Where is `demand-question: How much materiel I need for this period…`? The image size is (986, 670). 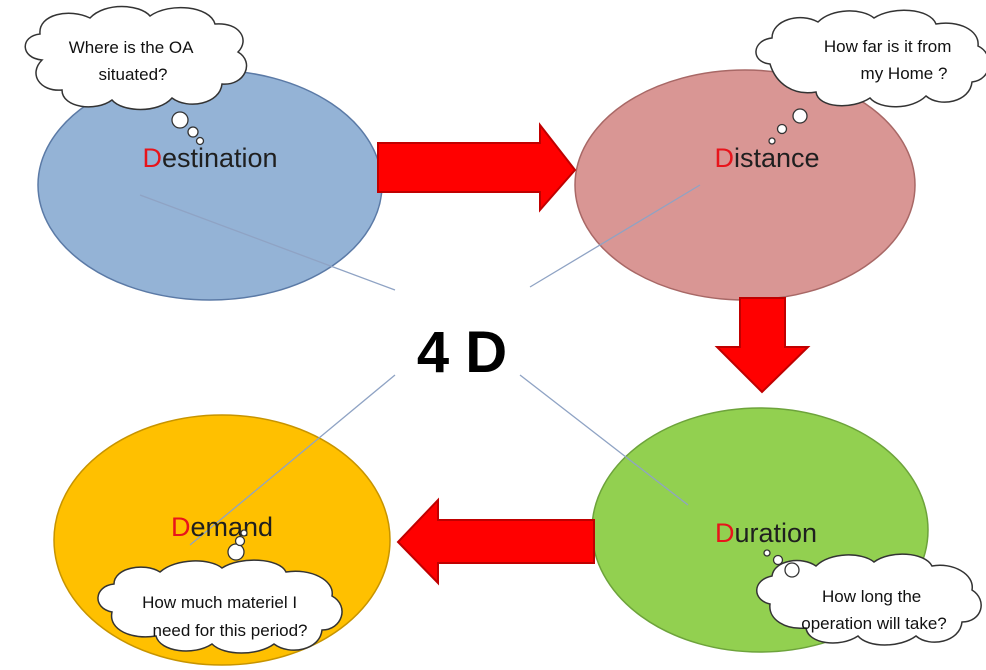
demand-question: How much materiel I need for this period… is located at coordinates (224, 616).